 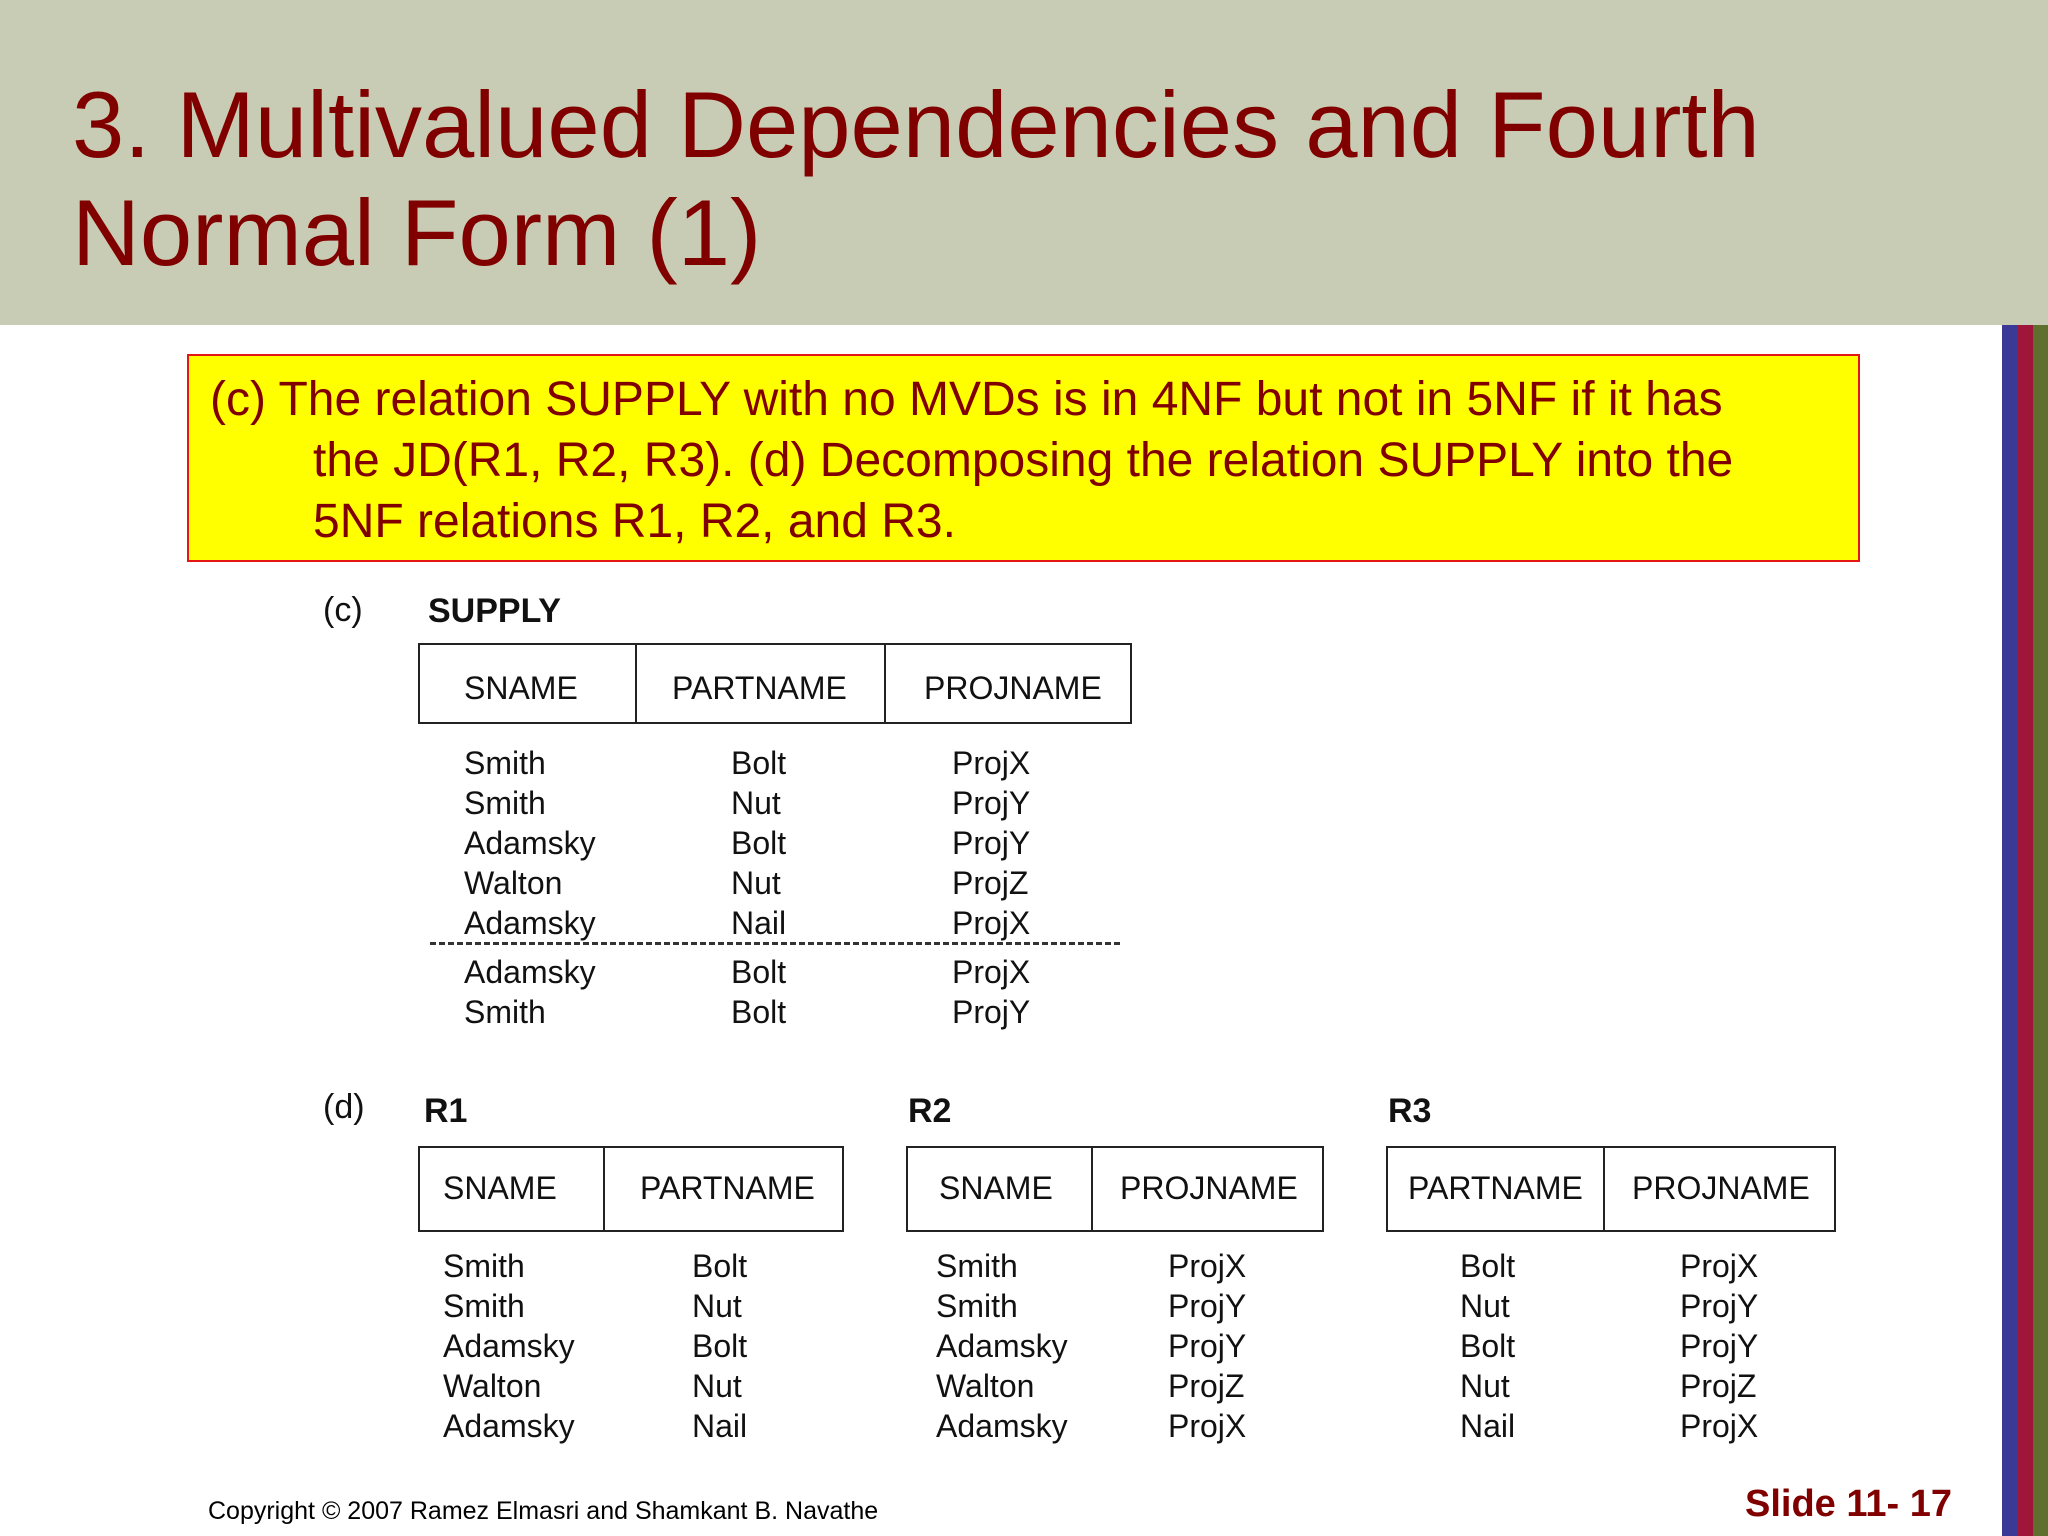 I want to click on r1-relation-name: R1, so click(x=446, y=1111).